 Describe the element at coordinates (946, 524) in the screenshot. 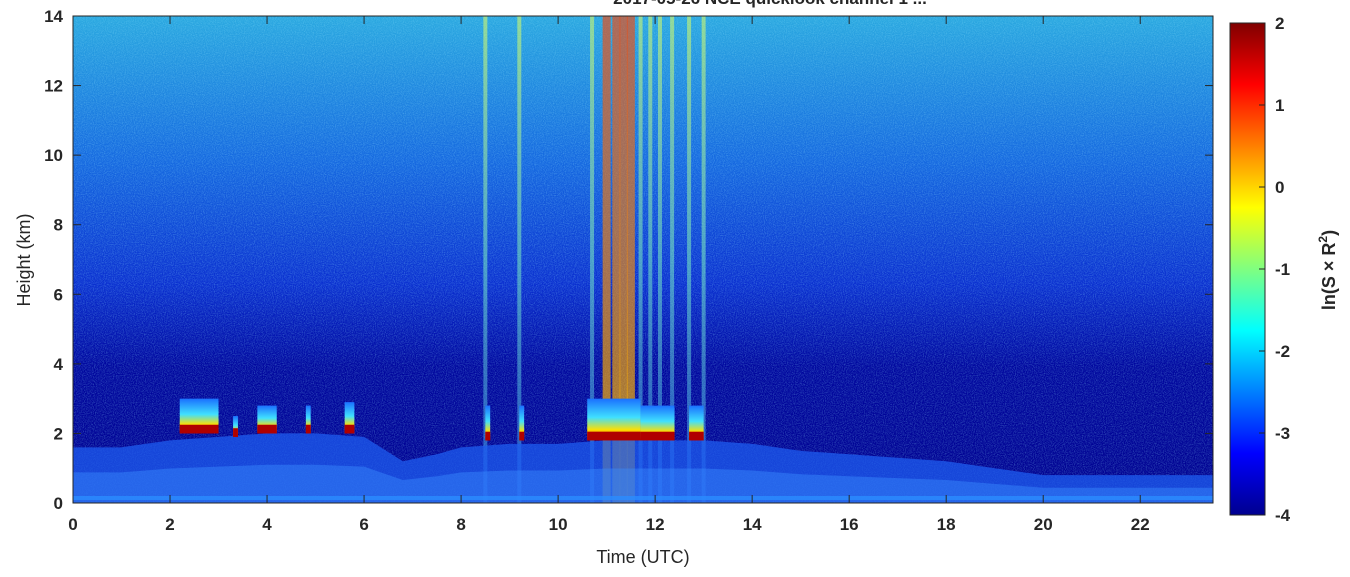

I see `x-tick-label: 18` at that location.